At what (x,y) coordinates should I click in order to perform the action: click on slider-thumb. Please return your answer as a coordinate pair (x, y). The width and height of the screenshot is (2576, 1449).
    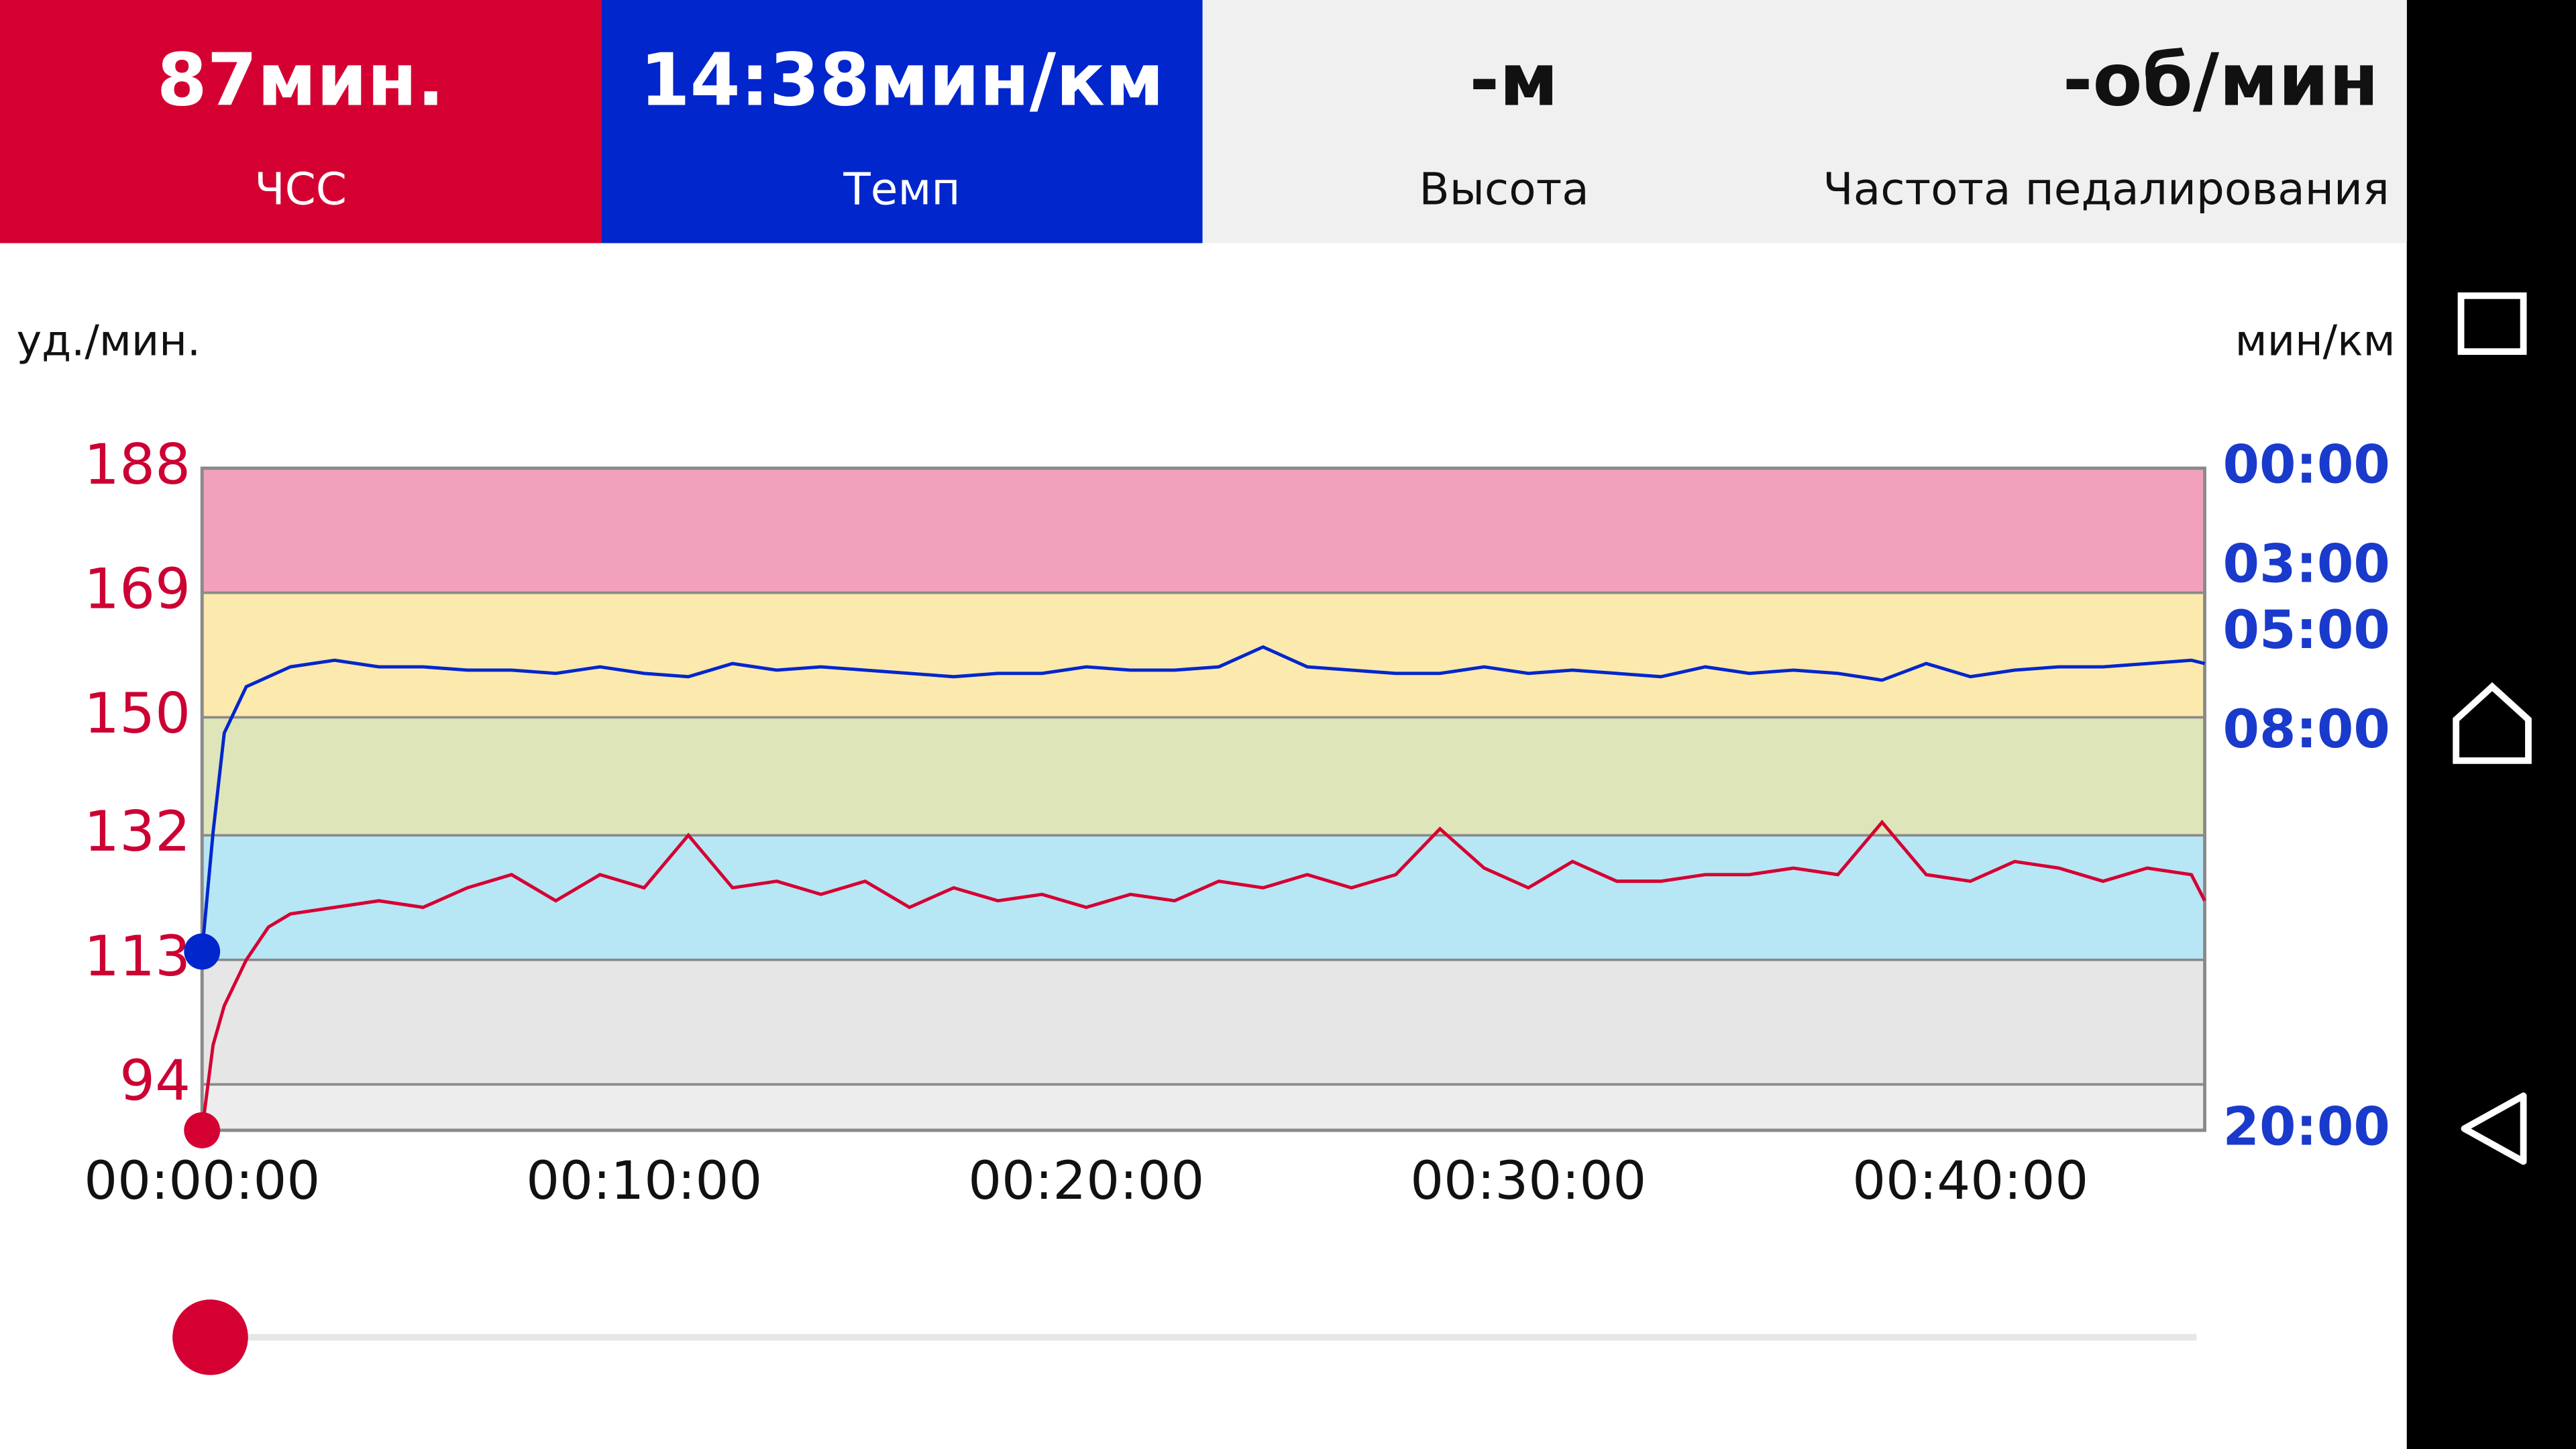
    Looking at the image, I should click on (210, 1337).